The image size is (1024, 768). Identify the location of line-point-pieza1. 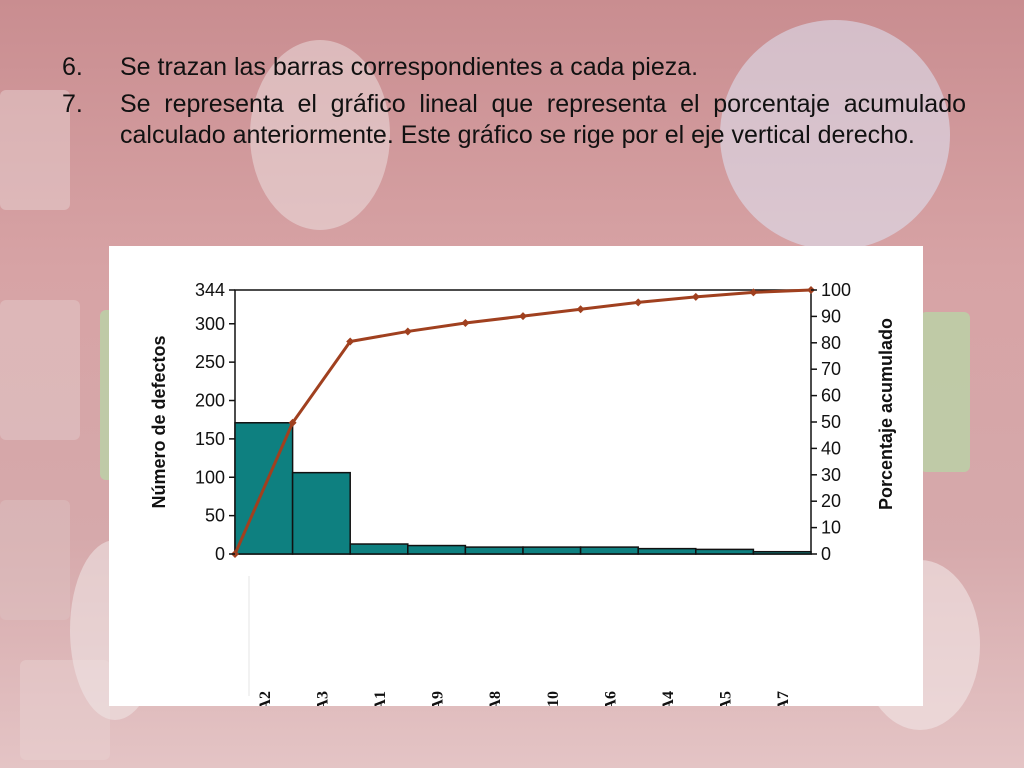
(407, 331).